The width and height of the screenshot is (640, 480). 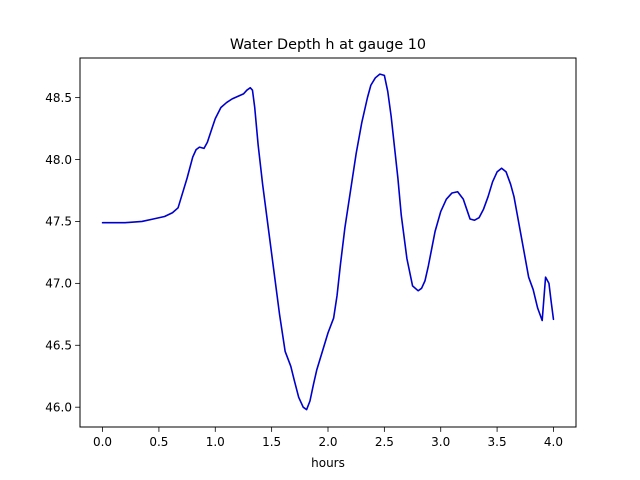 I want to click on chart-title: Water Depth h at gauge 10, so click(x=328, y=45).